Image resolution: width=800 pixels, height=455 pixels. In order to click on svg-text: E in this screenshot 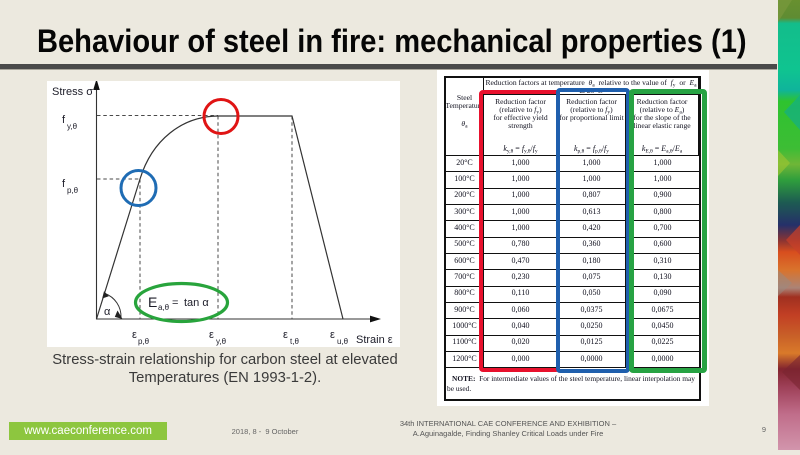, I will do `click(152, 302)`.